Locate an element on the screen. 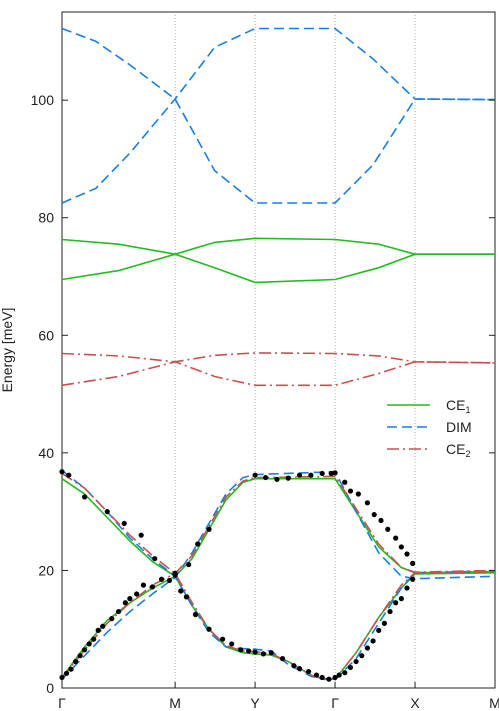 This screenshot has width=499, height=711. y-tick-label: 40 is located at coordinates (46, 453).